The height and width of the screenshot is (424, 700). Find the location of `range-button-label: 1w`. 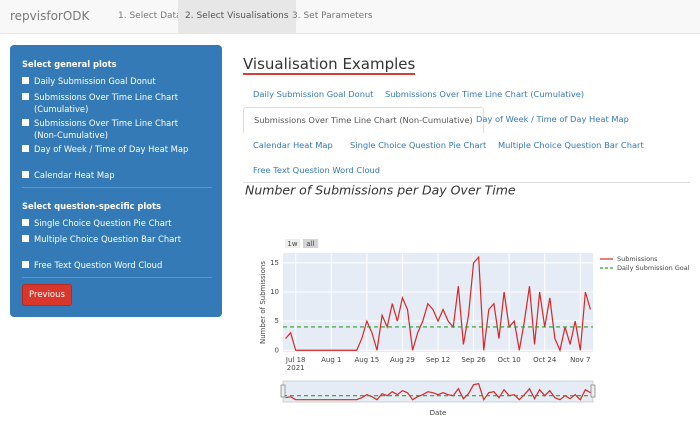

range-button-label: 1w is located at coordinates (292, 244).